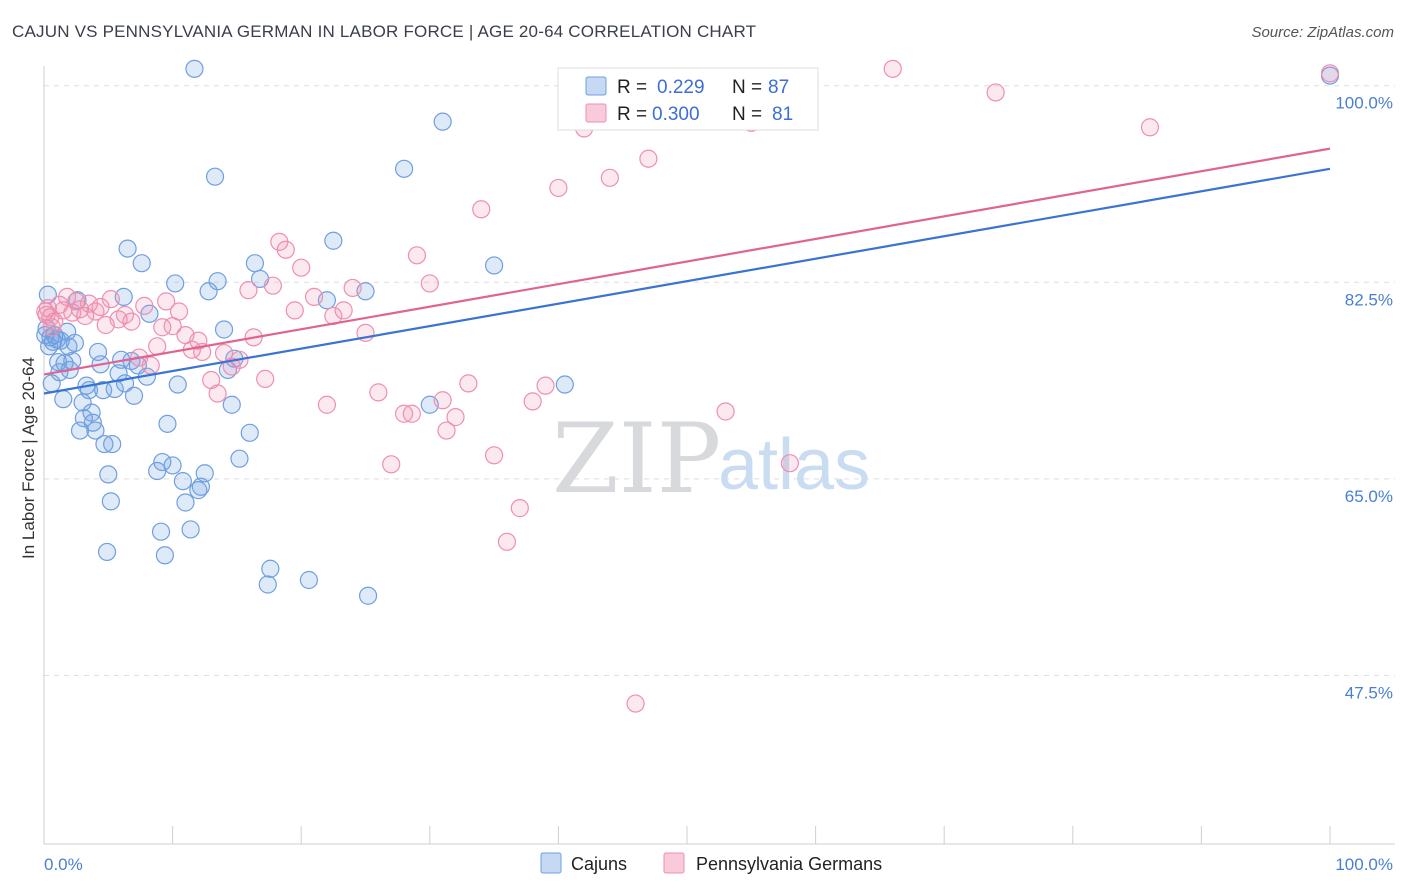 This screenshot has width=1406, height=892. I want to click on watermark-atlas: atlas, so click(794, 465).